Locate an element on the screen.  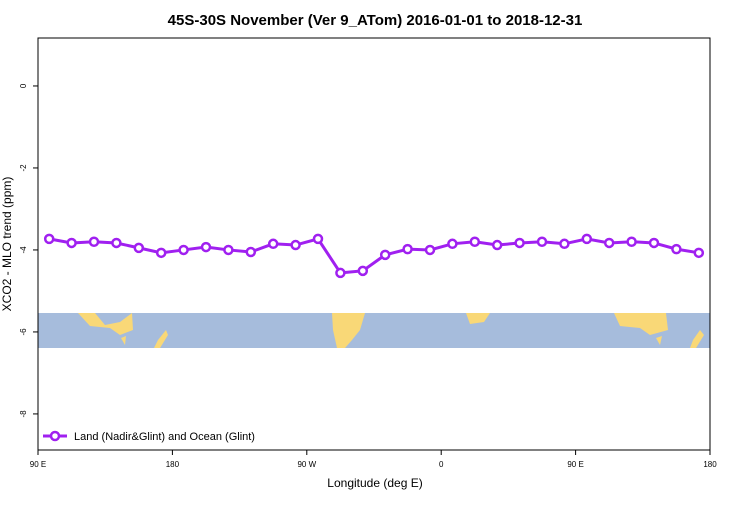
y-tick-label: -4 is located at coordinates (23, 250).